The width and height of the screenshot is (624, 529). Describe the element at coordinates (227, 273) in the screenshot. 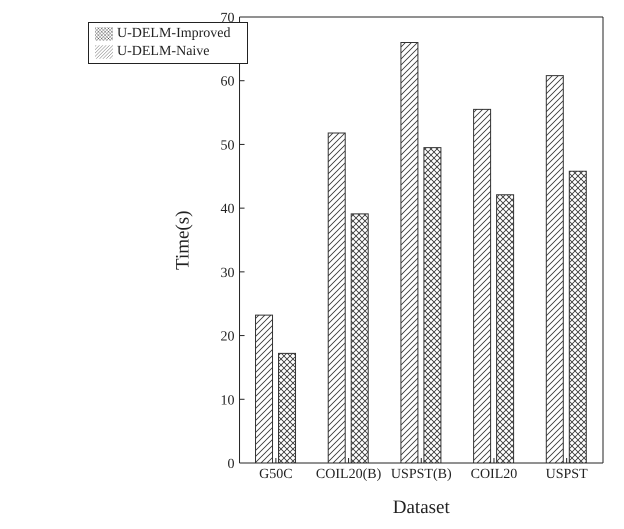

I see `y-tick-label: 30` at that location.